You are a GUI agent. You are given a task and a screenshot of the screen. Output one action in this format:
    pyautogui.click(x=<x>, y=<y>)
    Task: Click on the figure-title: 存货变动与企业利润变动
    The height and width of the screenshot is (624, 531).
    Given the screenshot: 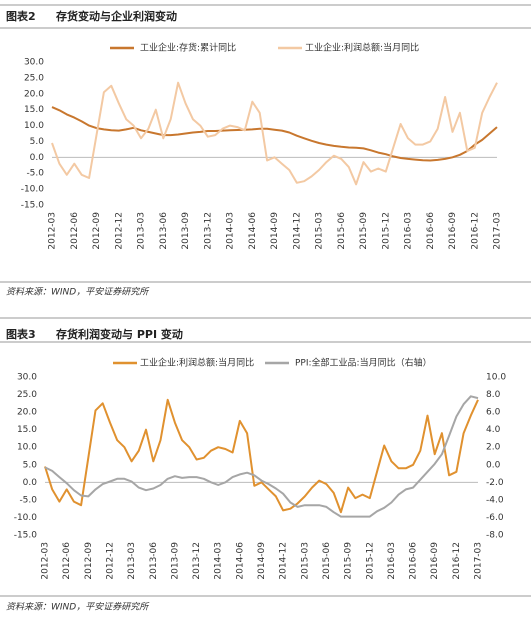 What is the action you would take?
    pyautogui.click(x=116, y=16)
    